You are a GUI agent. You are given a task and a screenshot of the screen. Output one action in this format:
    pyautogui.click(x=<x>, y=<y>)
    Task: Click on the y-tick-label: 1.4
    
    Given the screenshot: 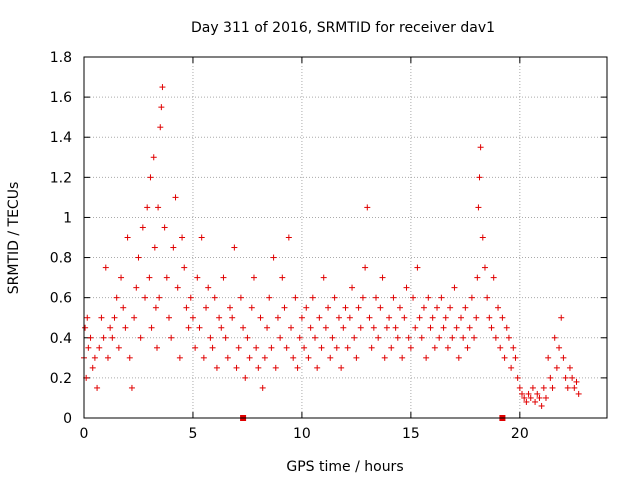 What is the action you would take?
    pyautogui.click(x=61, y=138)
    